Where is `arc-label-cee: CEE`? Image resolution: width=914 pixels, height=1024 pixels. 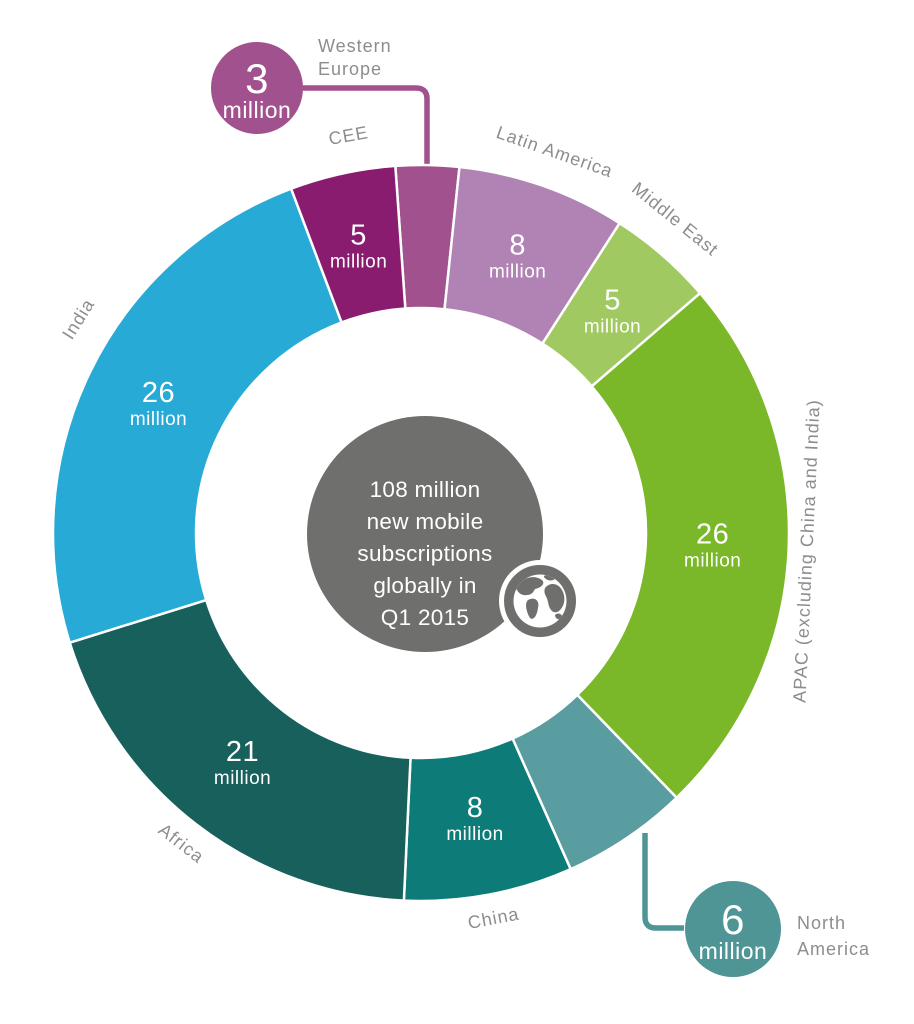
arc-label-cee: CEE is located at coordinates (348, 135).